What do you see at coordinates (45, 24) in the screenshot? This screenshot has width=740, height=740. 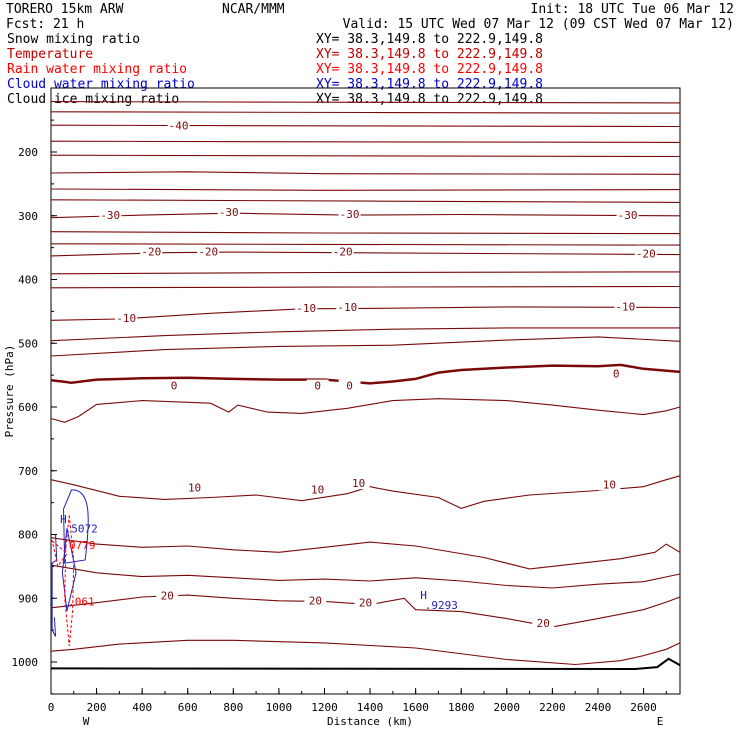 I see `forecast-hour: Fcst: 21 h` at bounding box center [45, 24].